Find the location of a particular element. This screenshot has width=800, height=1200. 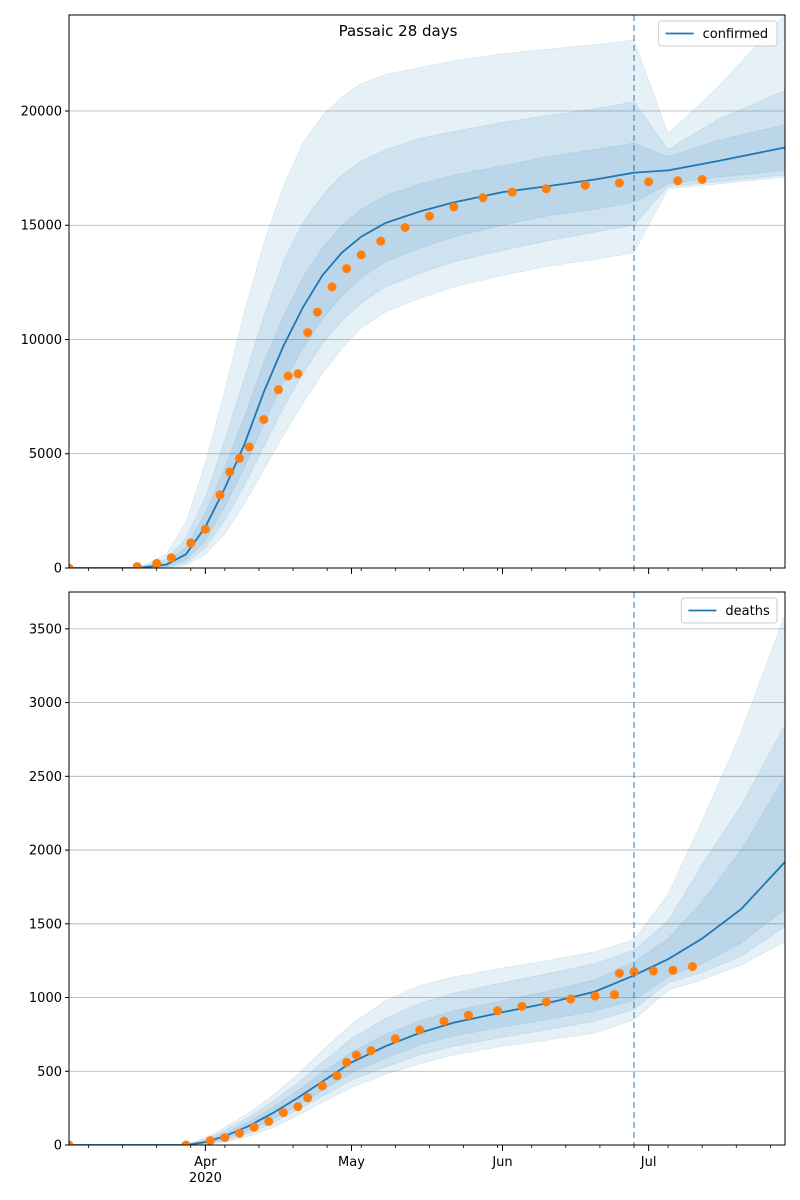

y-tick-label: 2000 is located at coordinates (45, 851).